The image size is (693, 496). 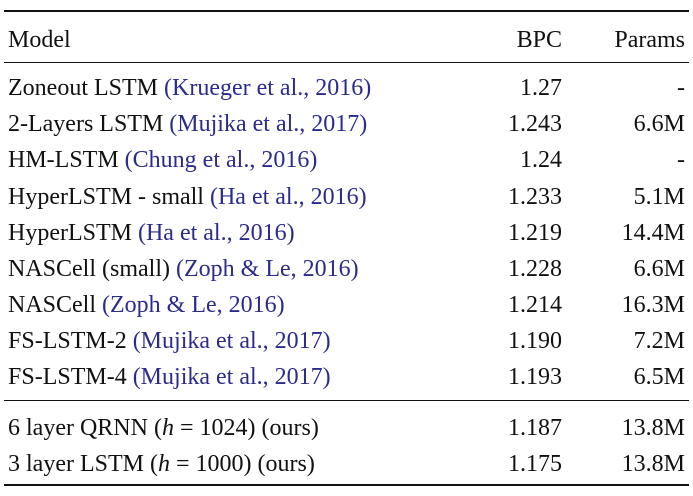 I want to click on model-cell: HM-LSTM (Chung et al., 2016), so click(x=162, y=160).